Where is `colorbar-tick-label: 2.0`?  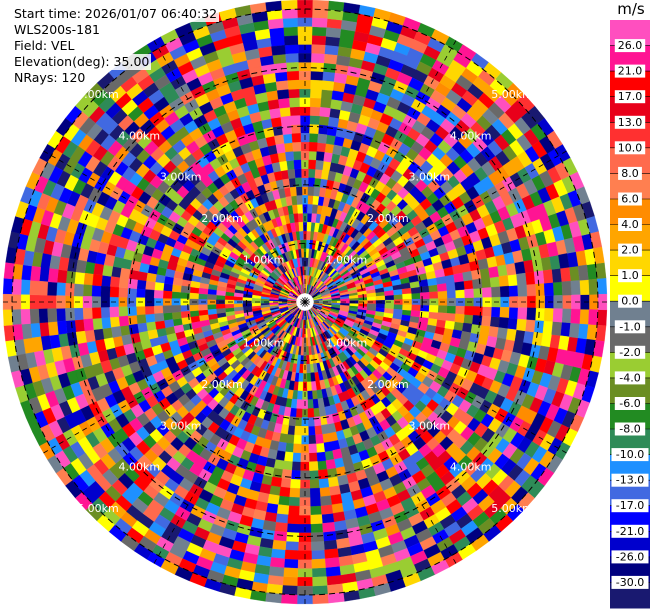 colorbar-tick-label: 2.0 is located at coordinates (630, 250).